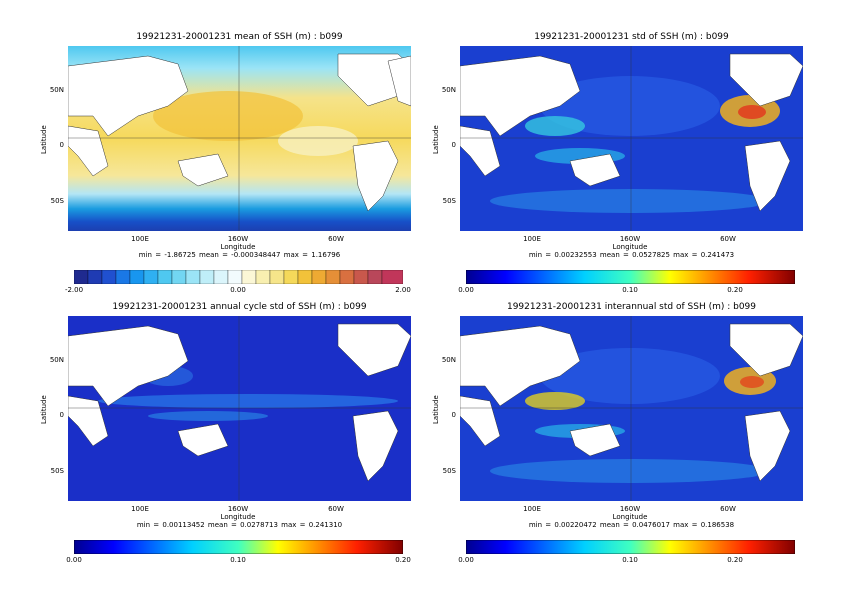 The image size is (841, 595). Describe the element at coordinates (74, 290) in the screenshot. I see `colorbar-tick-min: -2.00` at that location.